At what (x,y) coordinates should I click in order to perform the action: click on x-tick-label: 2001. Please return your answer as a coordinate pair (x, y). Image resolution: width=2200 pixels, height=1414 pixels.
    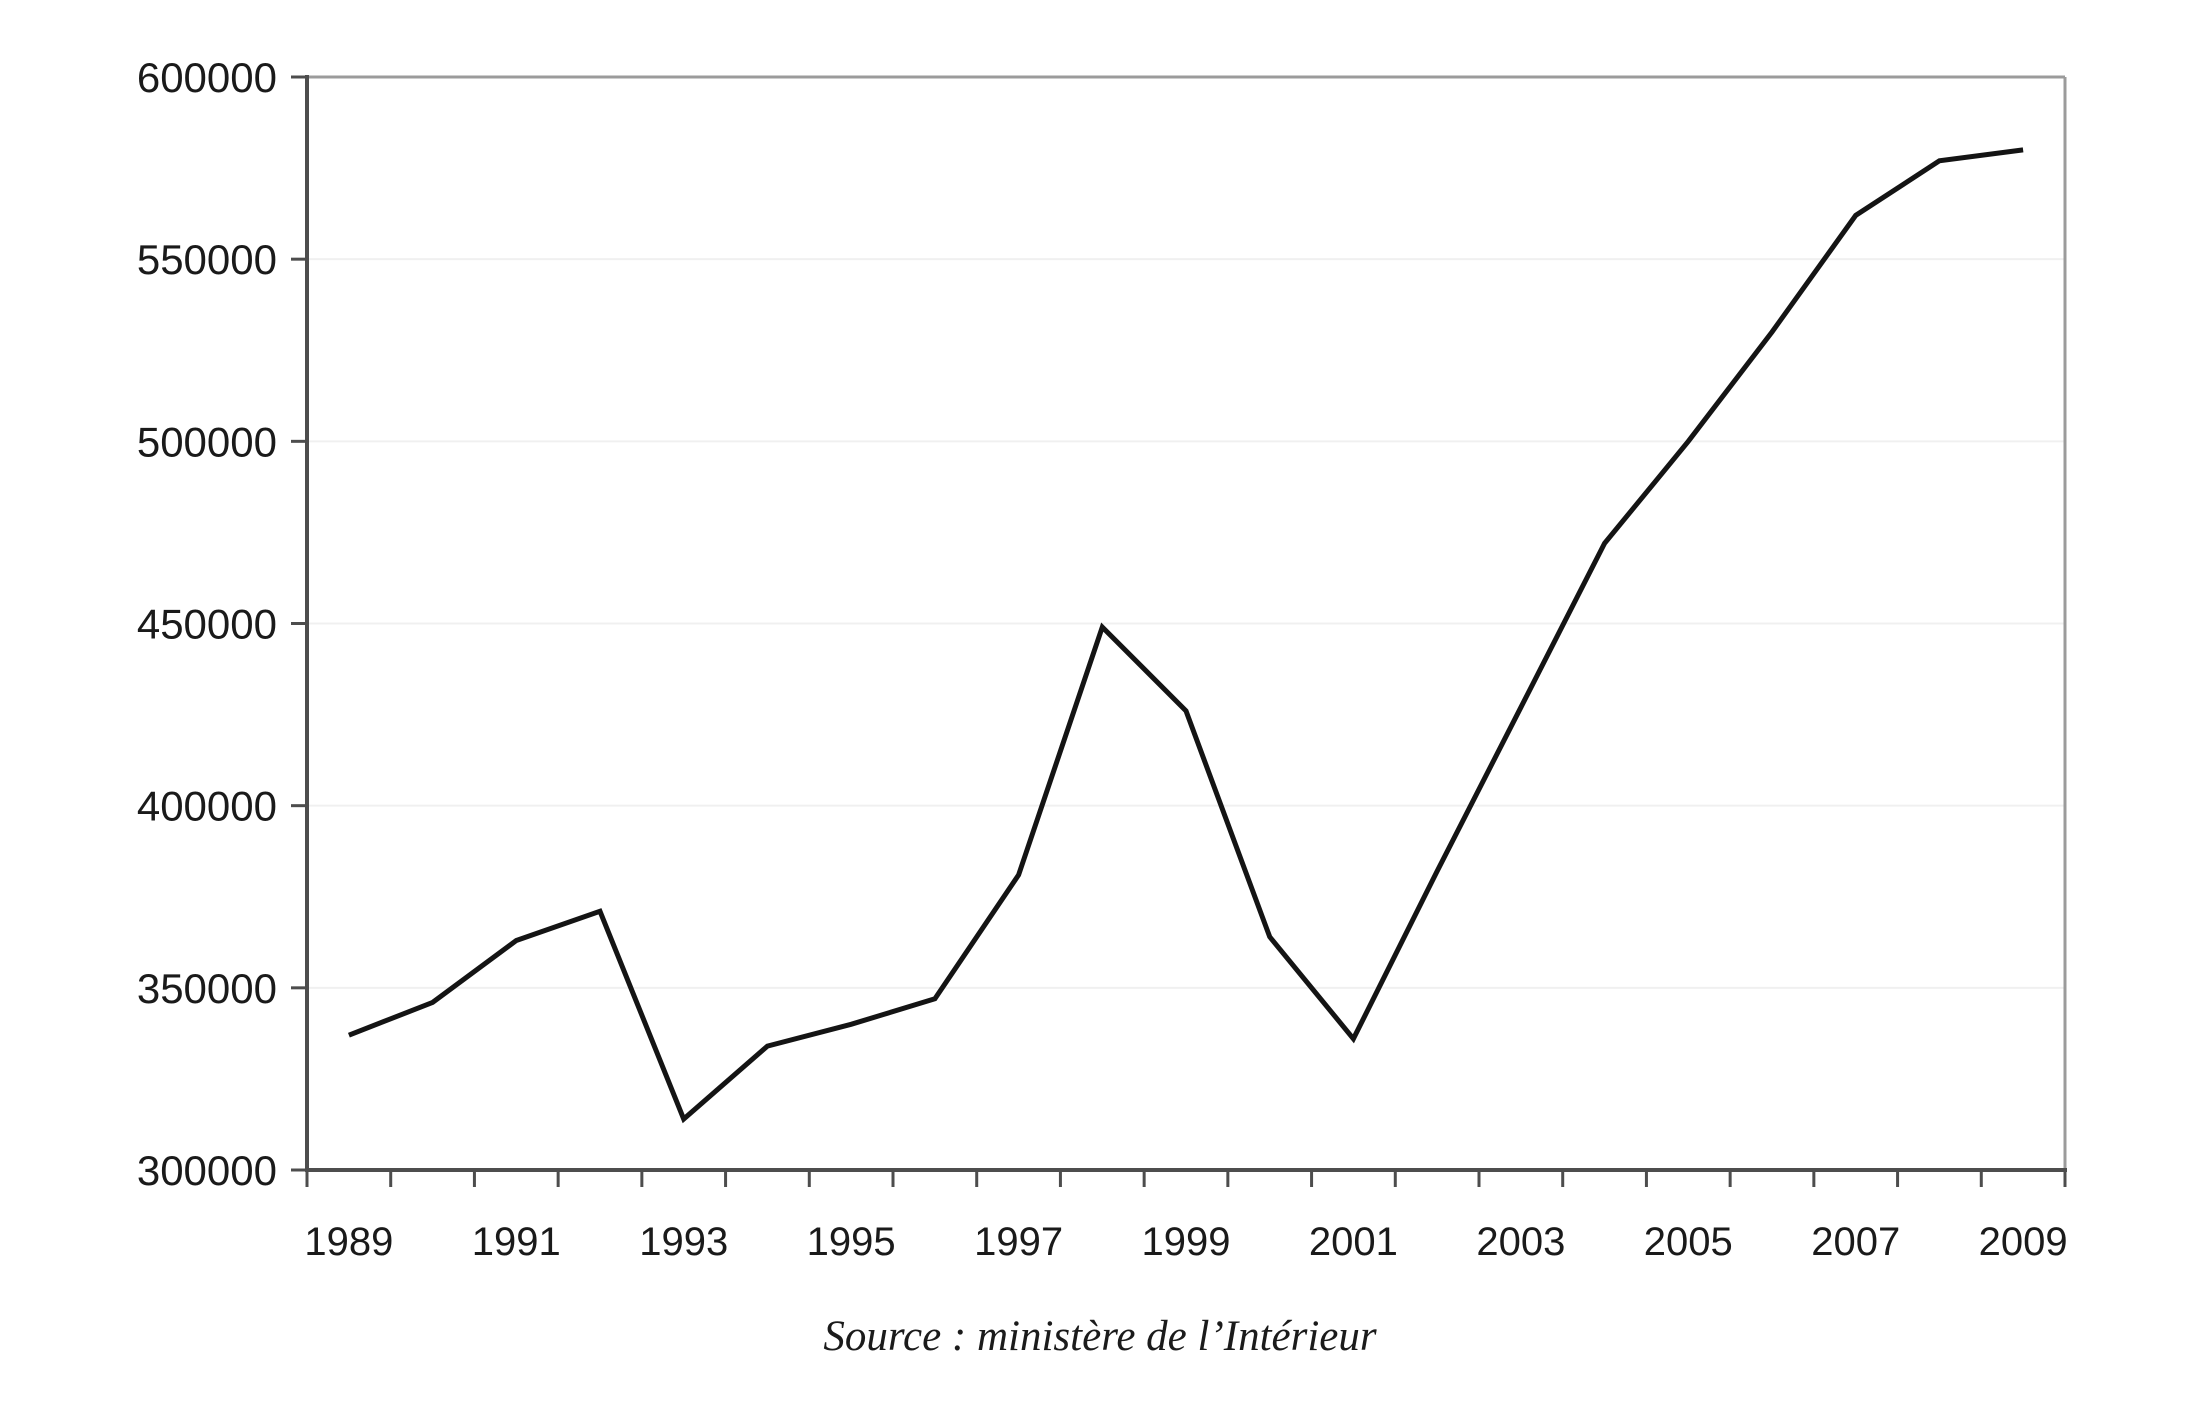
    Looking at the image, I should click on (1353, 1242).